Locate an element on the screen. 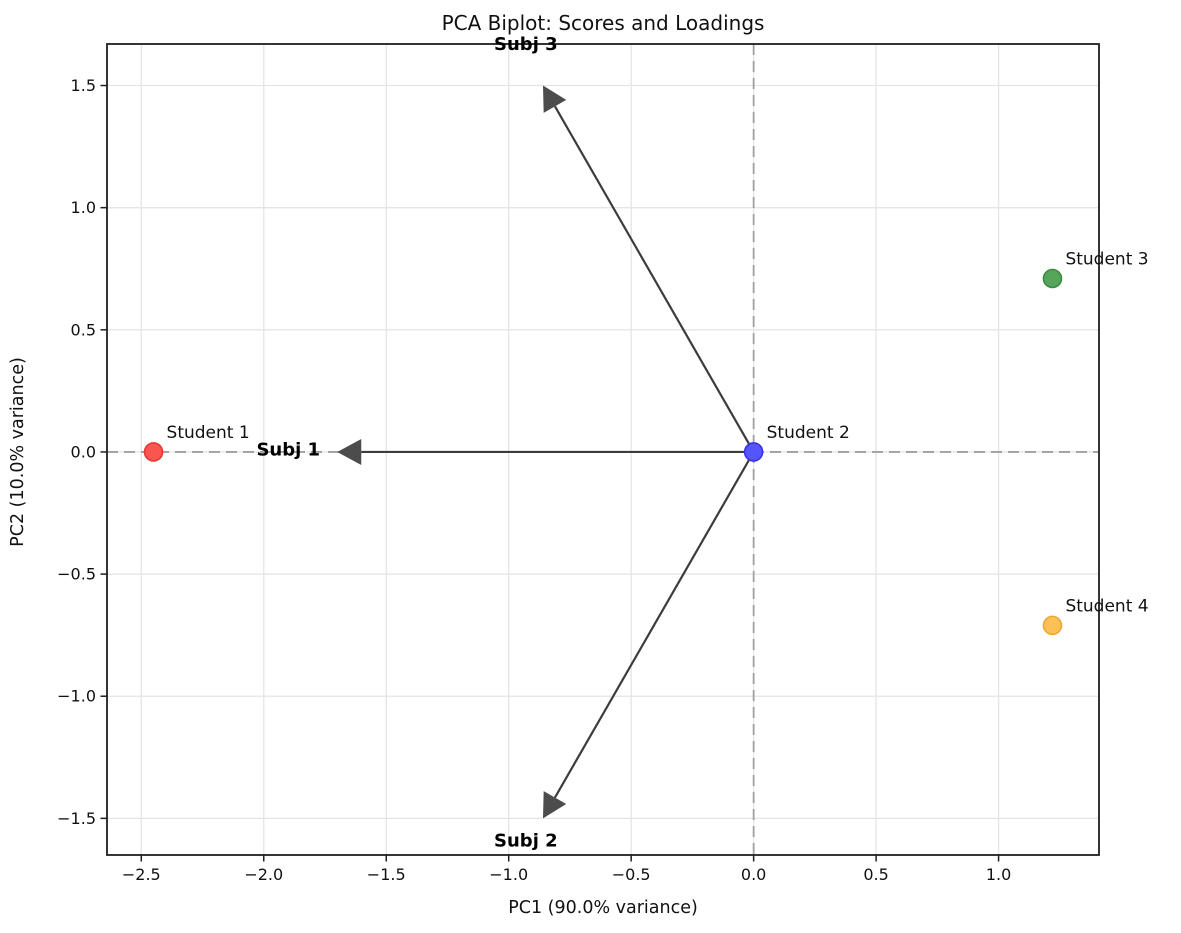 This screenshot has width=1181, height=933. loading-label: Subj 1 is located at coordinates (288, 450).